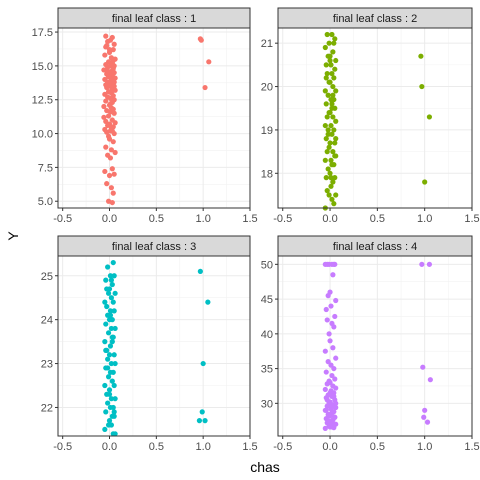 The image size is (480, 480). What do you see at coordinates (47, 408) in the screenshot?
I see `y-tick-label: 22` at bounding box center [47, 408].